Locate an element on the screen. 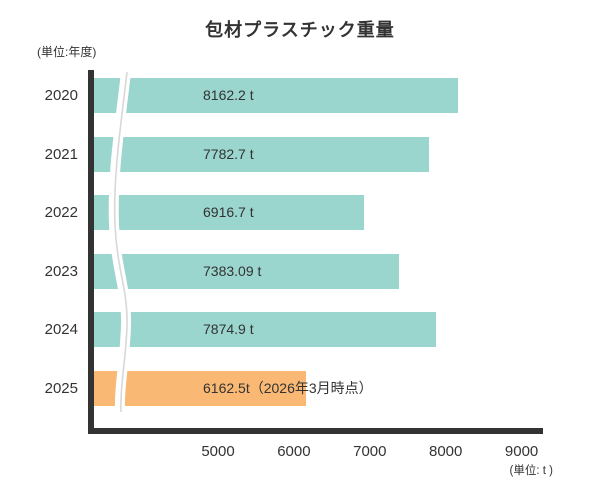 This screenshot has width=600, height=487. y-axis-label-2023: 2023 is located at coordinates (61, 271).